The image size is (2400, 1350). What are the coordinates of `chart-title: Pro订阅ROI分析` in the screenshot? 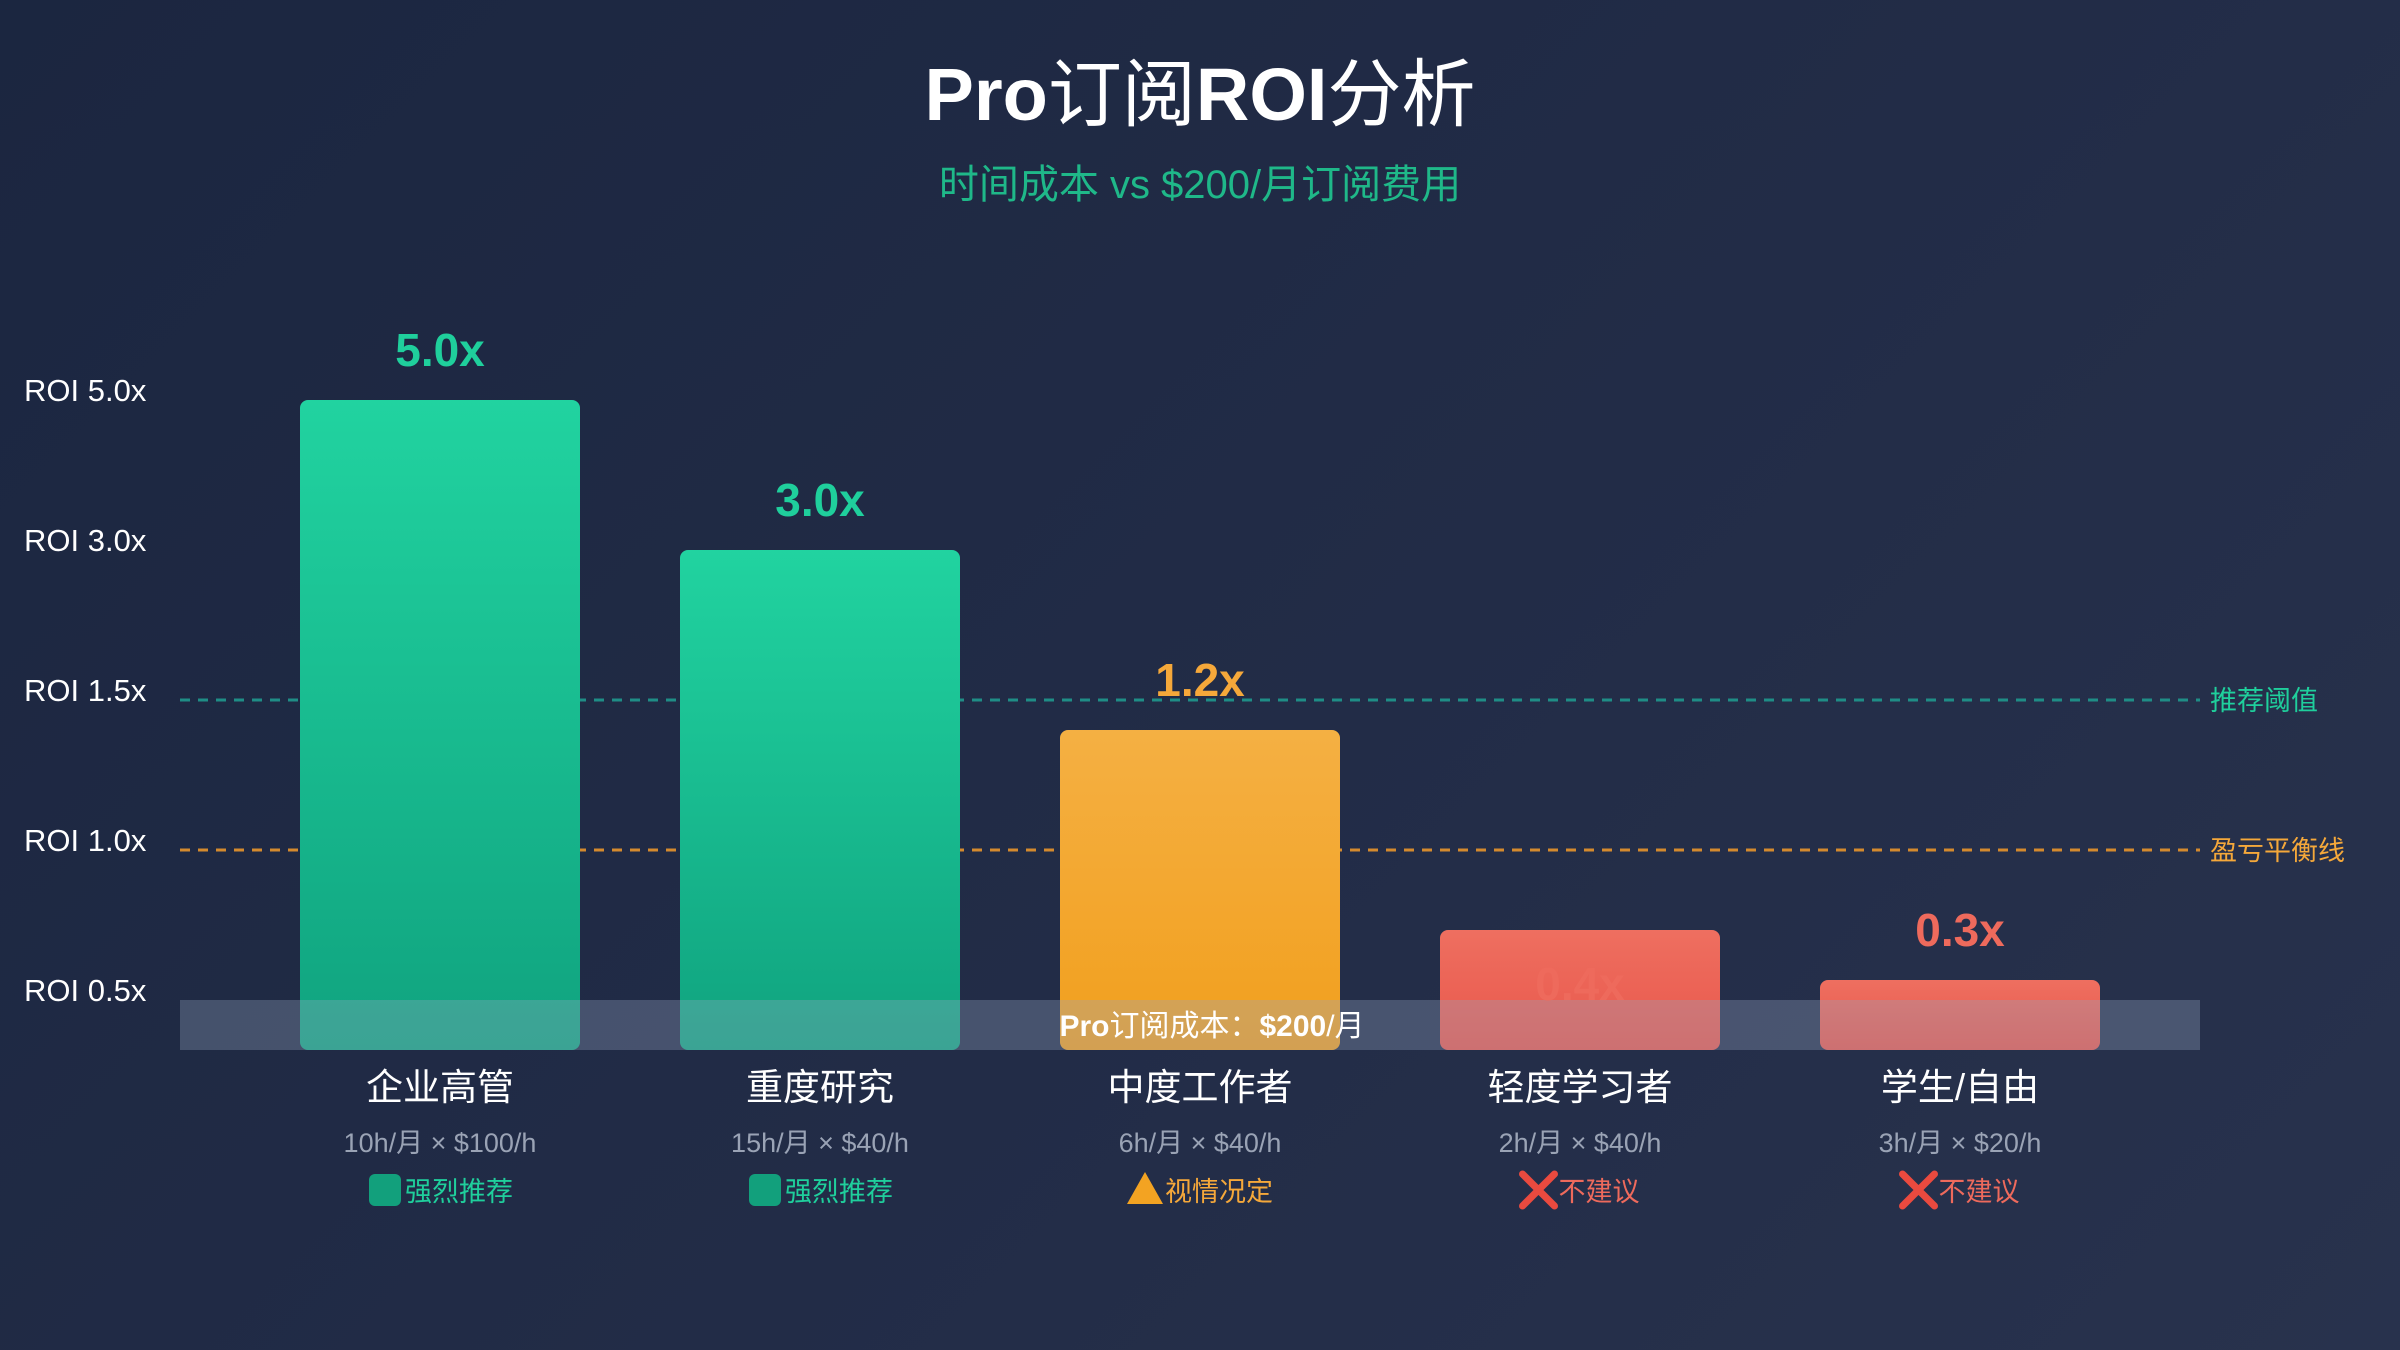 It's located at (1200, 94).